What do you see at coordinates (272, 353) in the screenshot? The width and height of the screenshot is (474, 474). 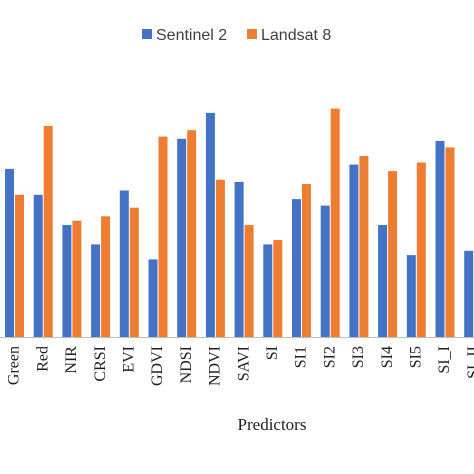 I see `x-tick-label-si: SI` at bounding box center [272, 353].